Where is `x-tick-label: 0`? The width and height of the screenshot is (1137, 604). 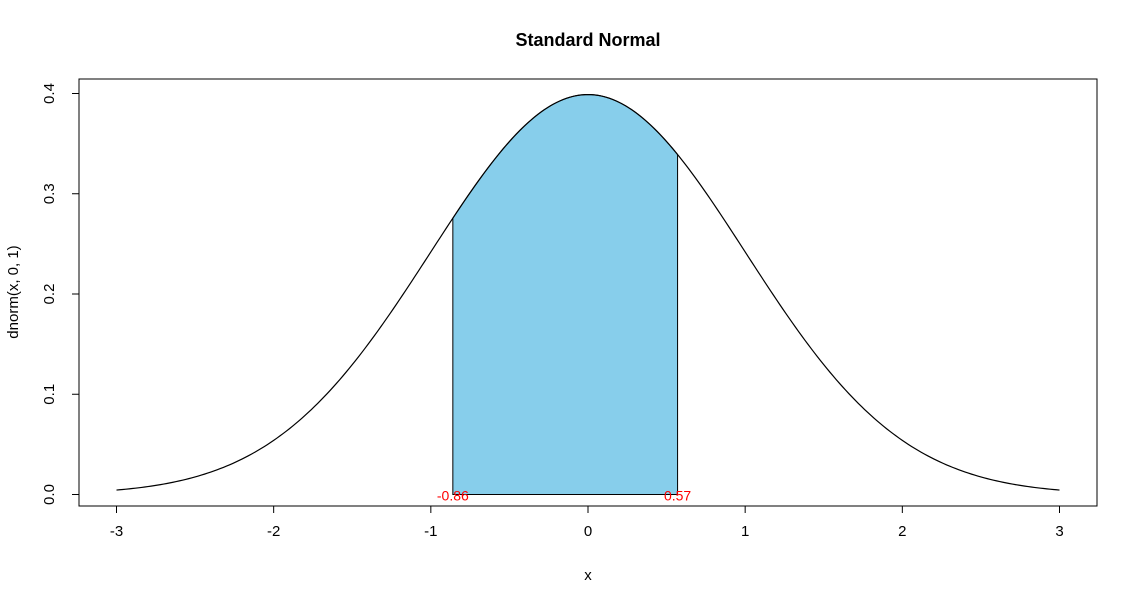 x-tick-label: 0 is located at coordinates (588, 531).